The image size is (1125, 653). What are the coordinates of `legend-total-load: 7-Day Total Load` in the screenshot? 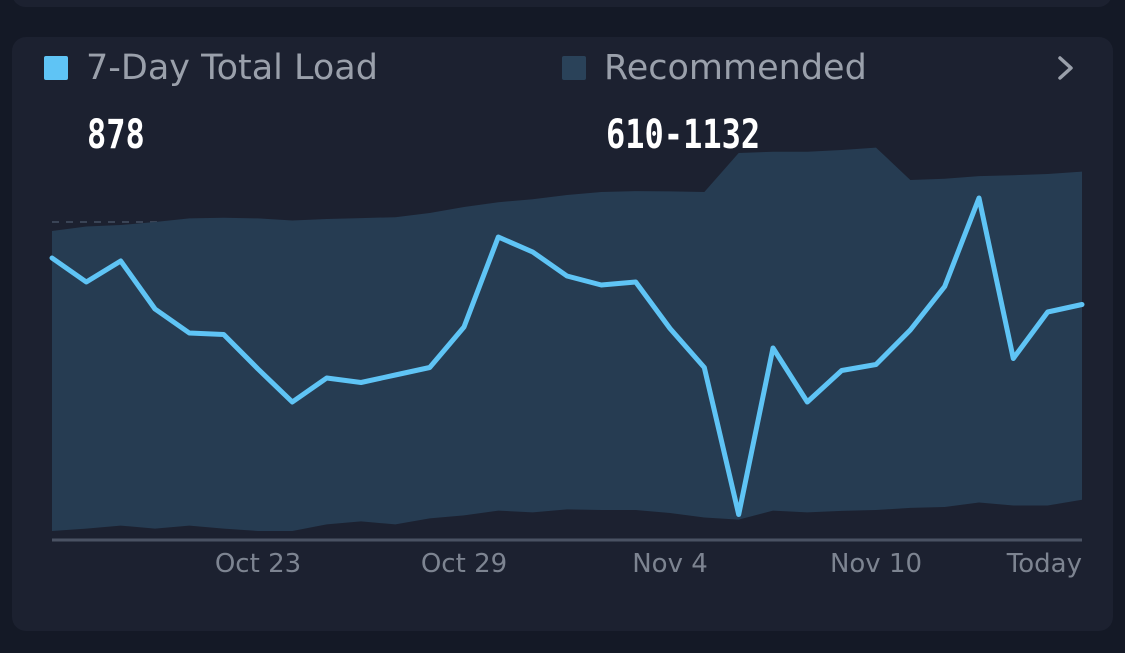 It's located at (211, 68).